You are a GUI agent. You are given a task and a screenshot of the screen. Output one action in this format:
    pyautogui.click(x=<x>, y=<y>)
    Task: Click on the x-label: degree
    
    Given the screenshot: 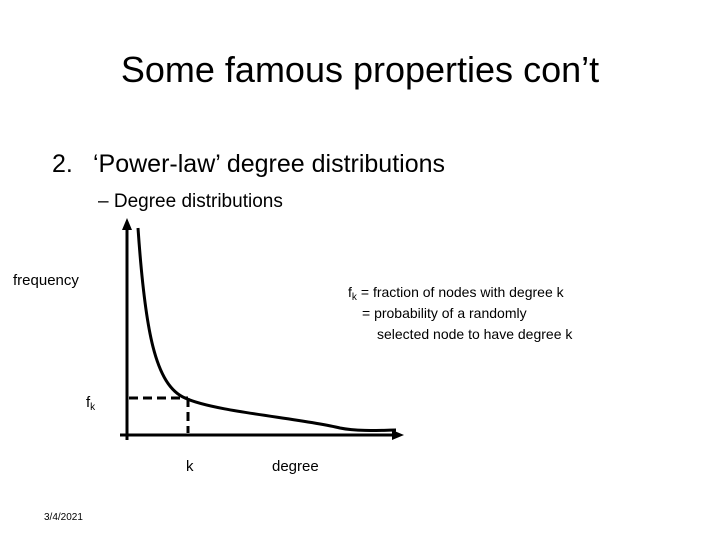 What is the action you would take?
    pyautogui.click(x=295, y=466)
    